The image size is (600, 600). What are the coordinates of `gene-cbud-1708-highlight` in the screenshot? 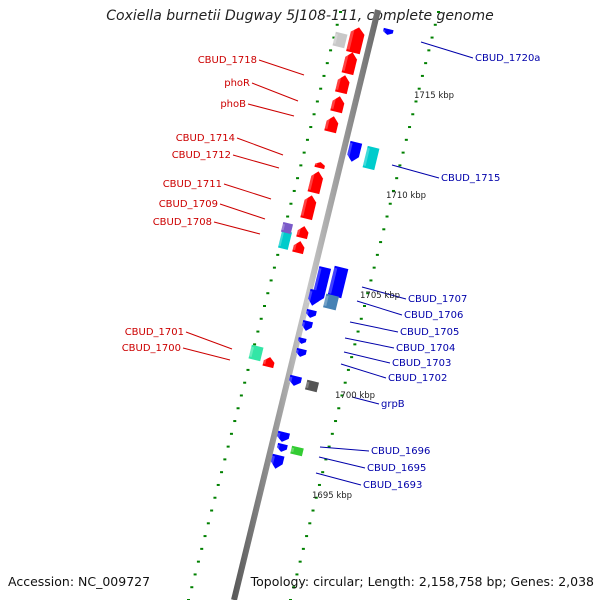 It's located at (298, 231).